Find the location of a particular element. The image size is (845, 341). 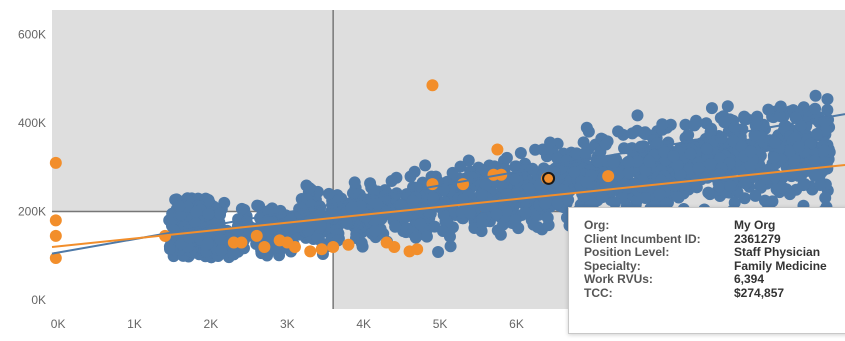

x-tick-label: 0K is located at coordinates (58, 324).